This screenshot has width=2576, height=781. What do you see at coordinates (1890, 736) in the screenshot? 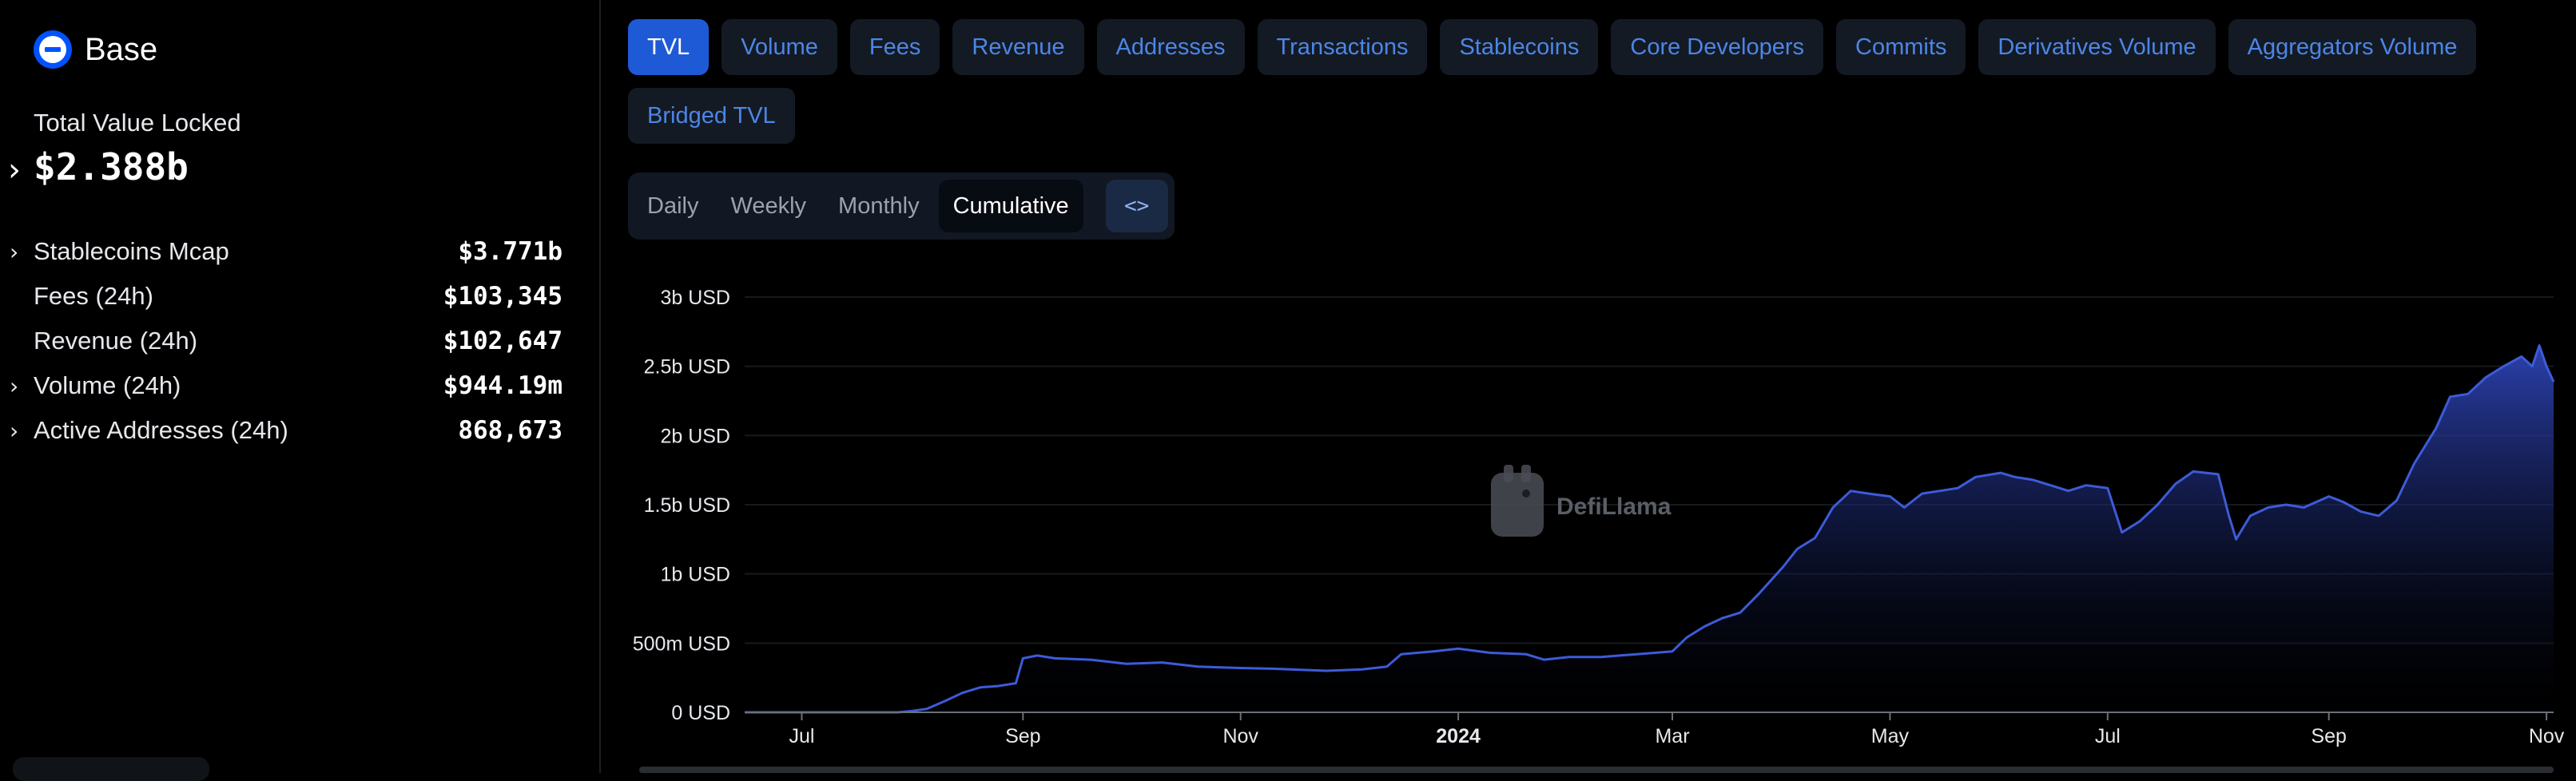
I see `x-tick-label: May` at bounding box center [1890, 736].